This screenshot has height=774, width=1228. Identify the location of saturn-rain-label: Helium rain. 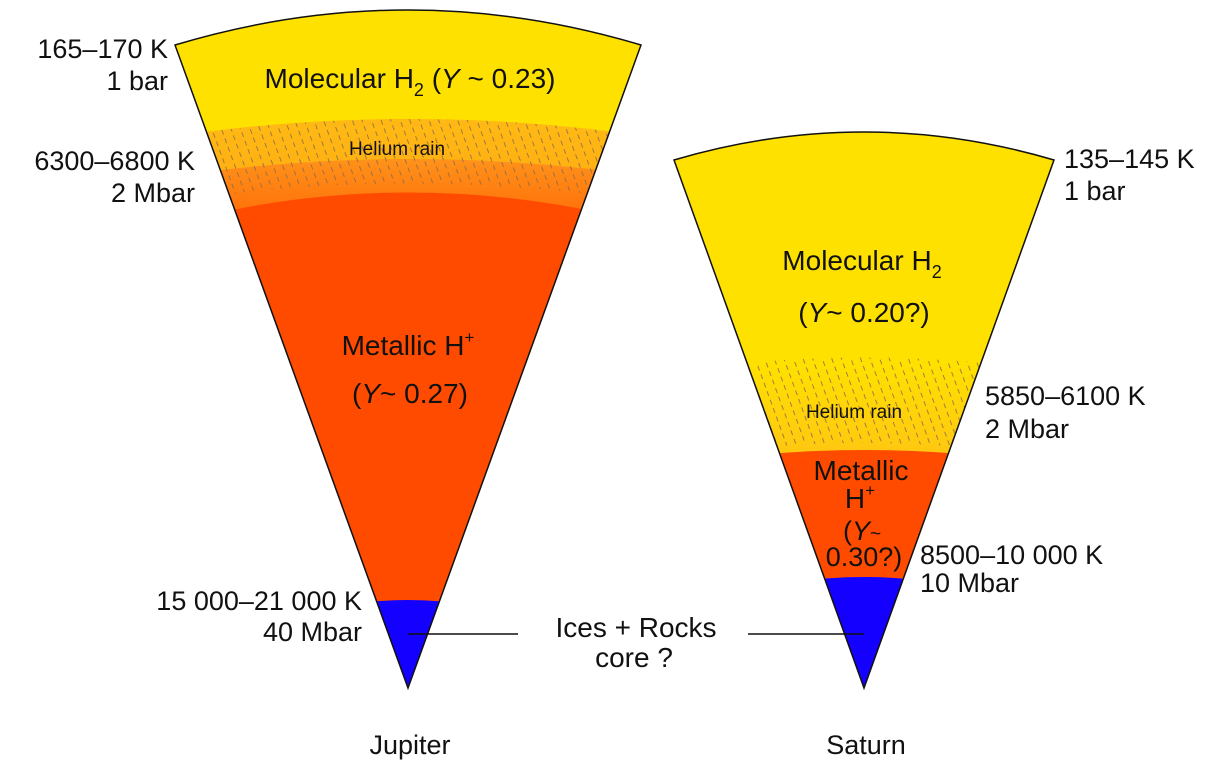
(854, 412).